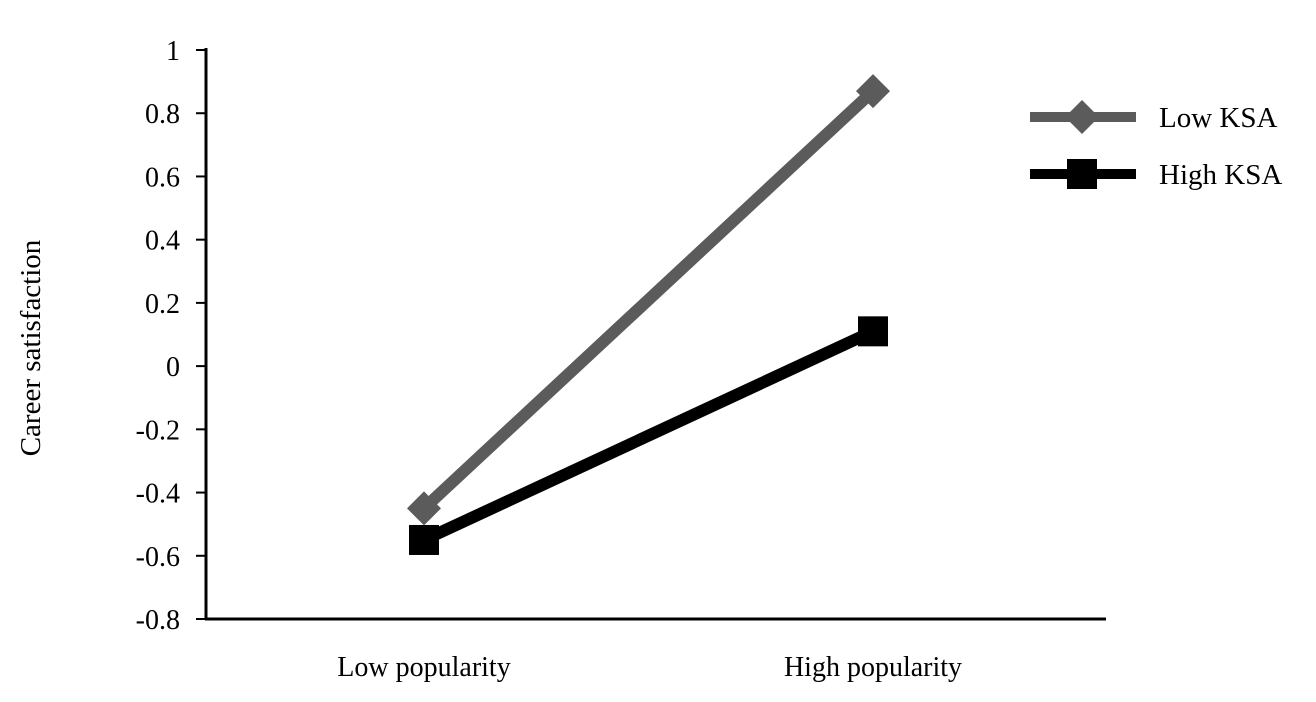  I want to click on series-line-high-ksa, so click(648, 435).